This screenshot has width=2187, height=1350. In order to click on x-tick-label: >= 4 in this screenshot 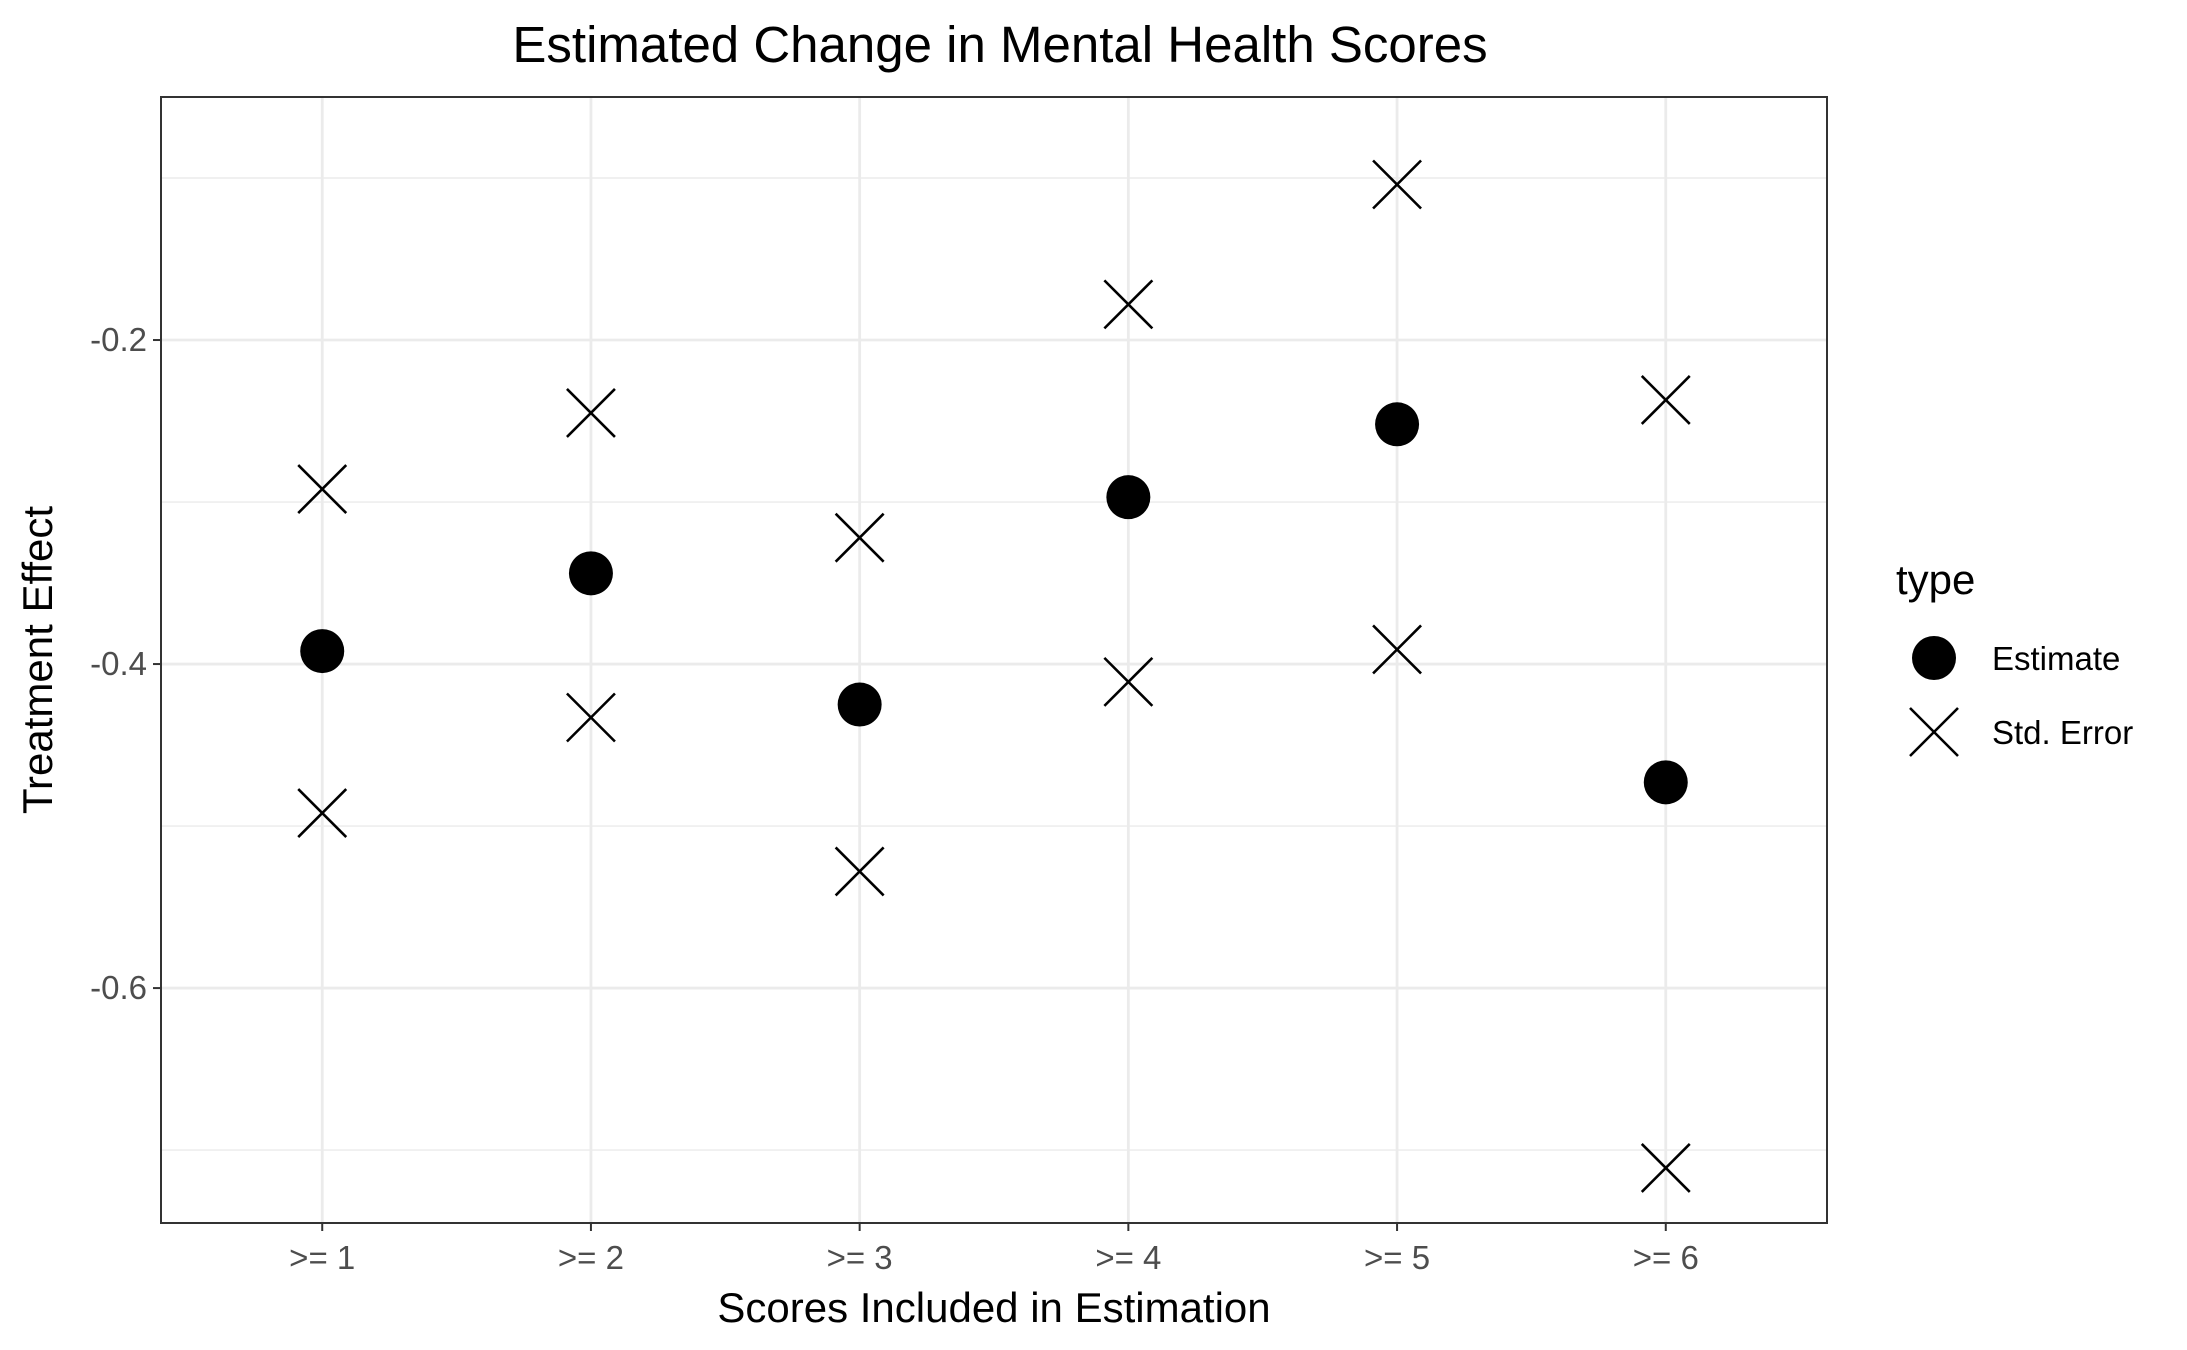, I will do `click(1128, 1257)`.